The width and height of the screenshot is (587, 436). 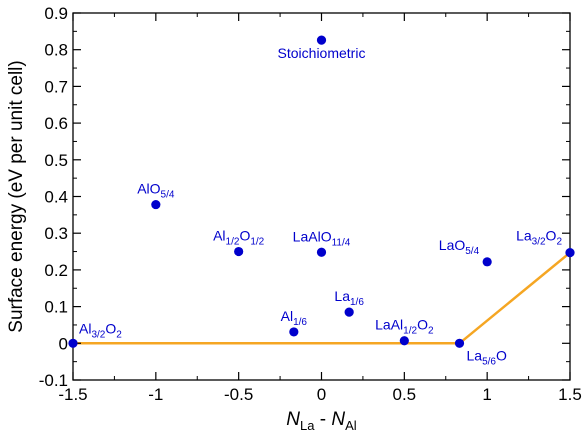 What do you see at coordinates (405, 394) in the screenshot?
I see `x-tick-label: 0.5` at bounding box center [405, 394].